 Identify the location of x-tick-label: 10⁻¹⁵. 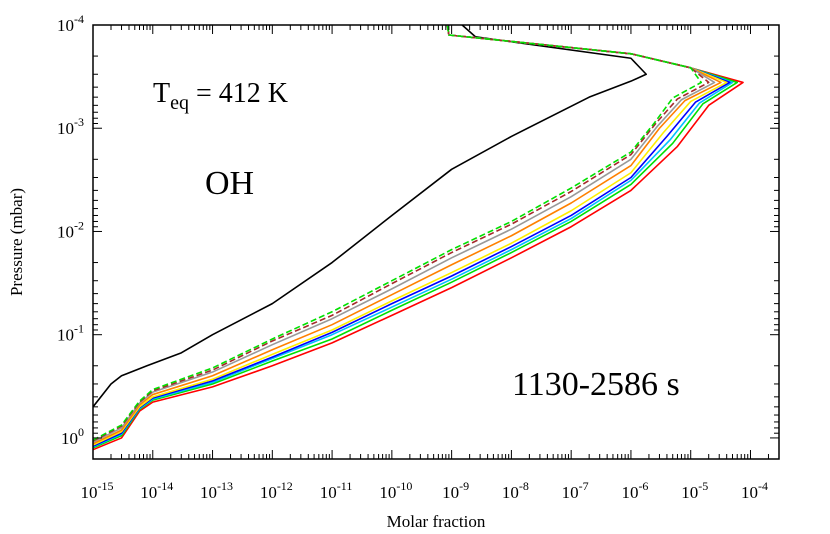
(97, 490).